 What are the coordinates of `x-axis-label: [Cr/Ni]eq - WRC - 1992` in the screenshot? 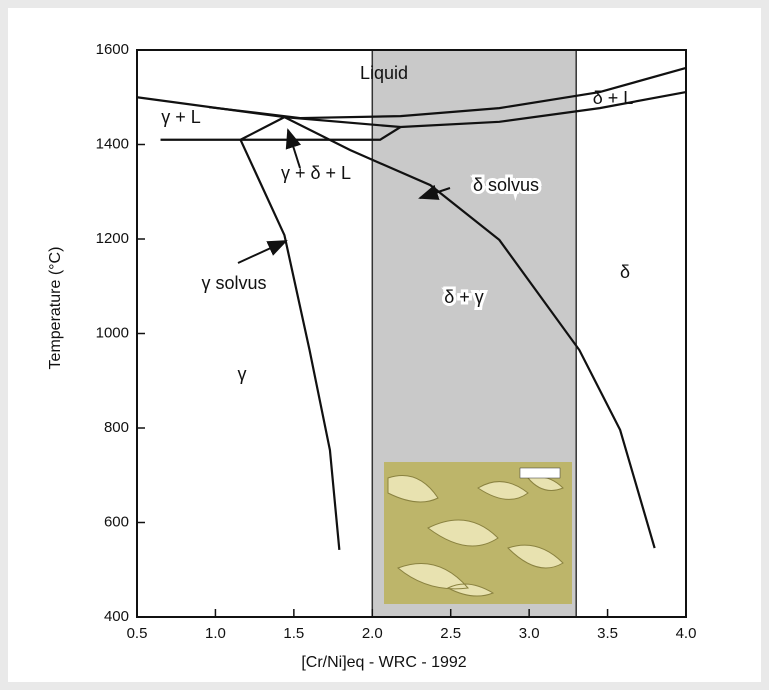 It's located at (383, 662).